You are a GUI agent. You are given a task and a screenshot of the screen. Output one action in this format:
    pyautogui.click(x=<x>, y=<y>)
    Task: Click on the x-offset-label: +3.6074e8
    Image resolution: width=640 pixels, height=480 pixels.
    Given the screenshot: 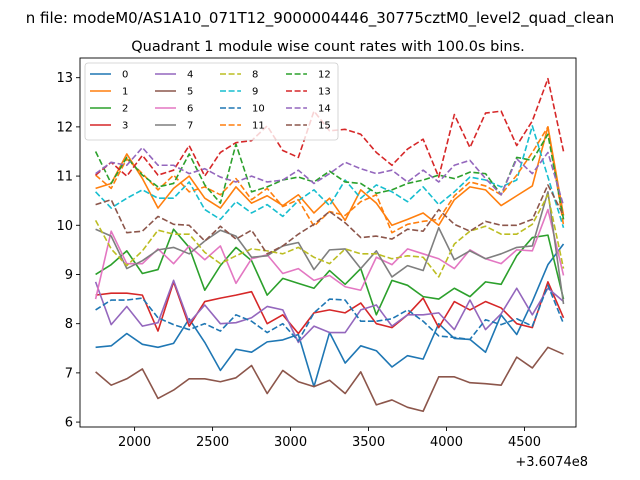 What is the action you would take?
    pyautogui.click(x=551, y=462)
    